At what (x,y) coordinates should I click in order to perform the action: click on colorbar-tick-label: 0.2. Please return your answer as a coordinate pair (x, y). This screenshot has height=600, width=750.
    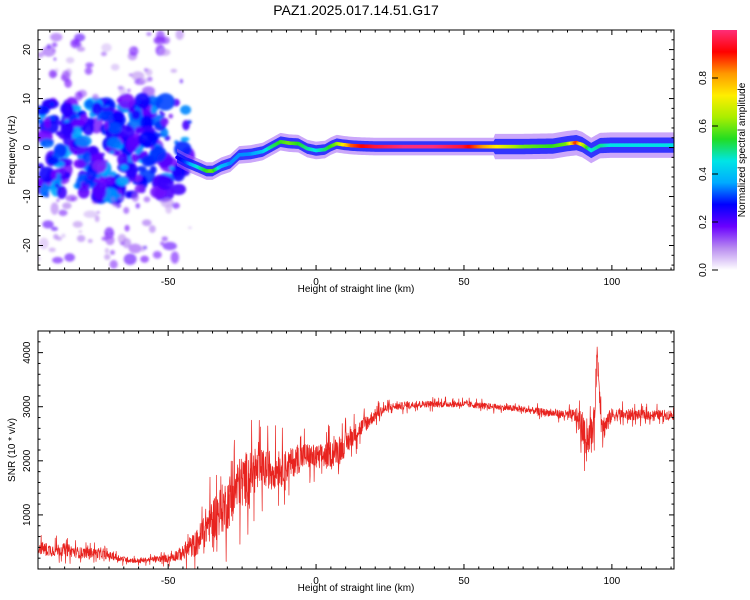
    Looking at the image, I should click on (703, 222).